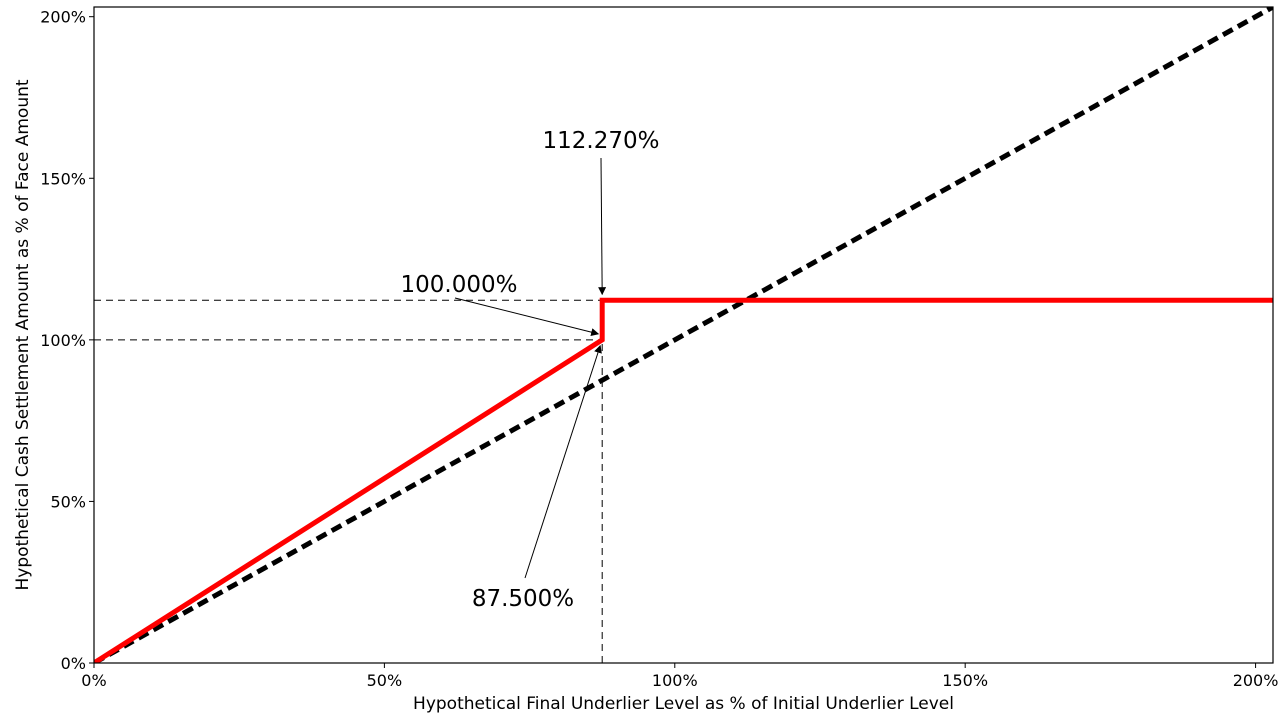 This screenshot has height=720, width=1280. What do you see at coordinates (63, 340) in the screenshot?
I see `y-tick-label: 100%` at bounding box center [63, 340].